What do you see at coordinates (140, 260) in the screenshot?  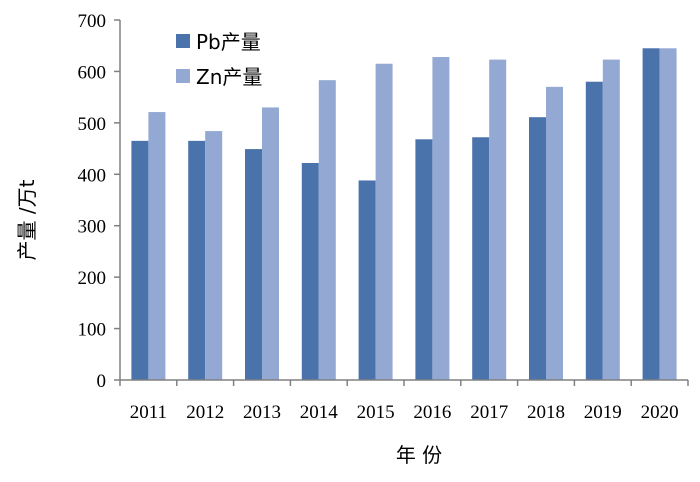 I see `bar-pb-2011` at bounding box center [140, 260].